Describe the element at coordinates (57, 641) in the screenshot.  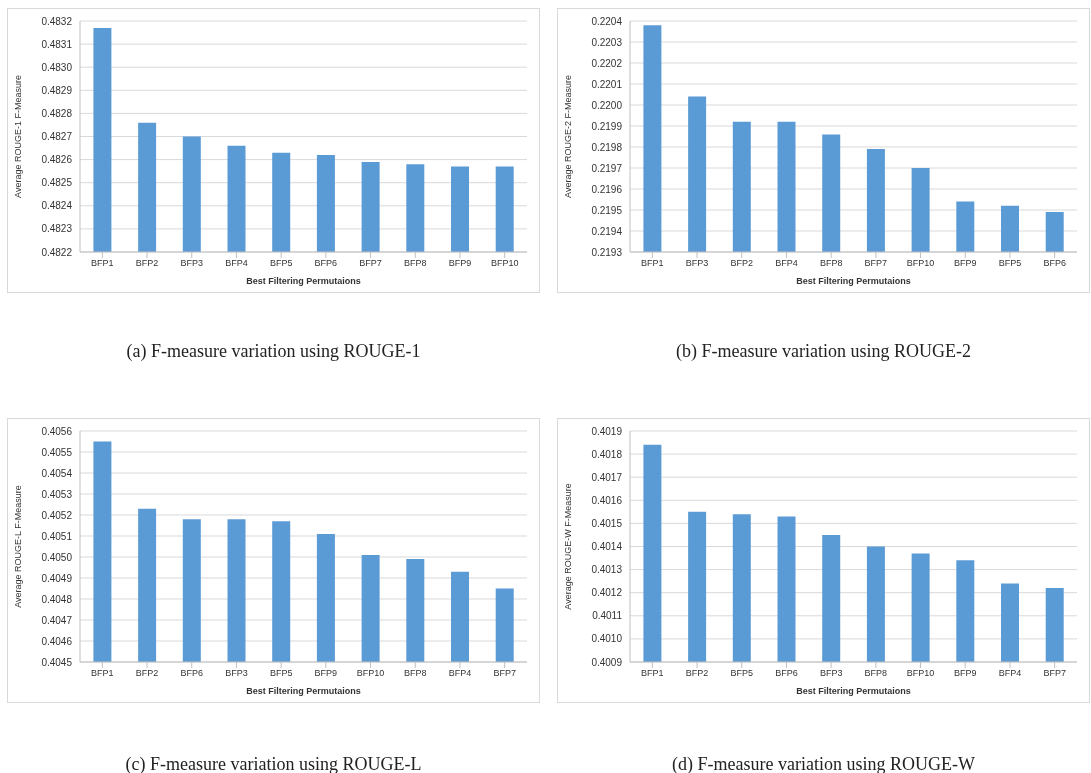
I see `y-tick-label: 0.4046` at that location.